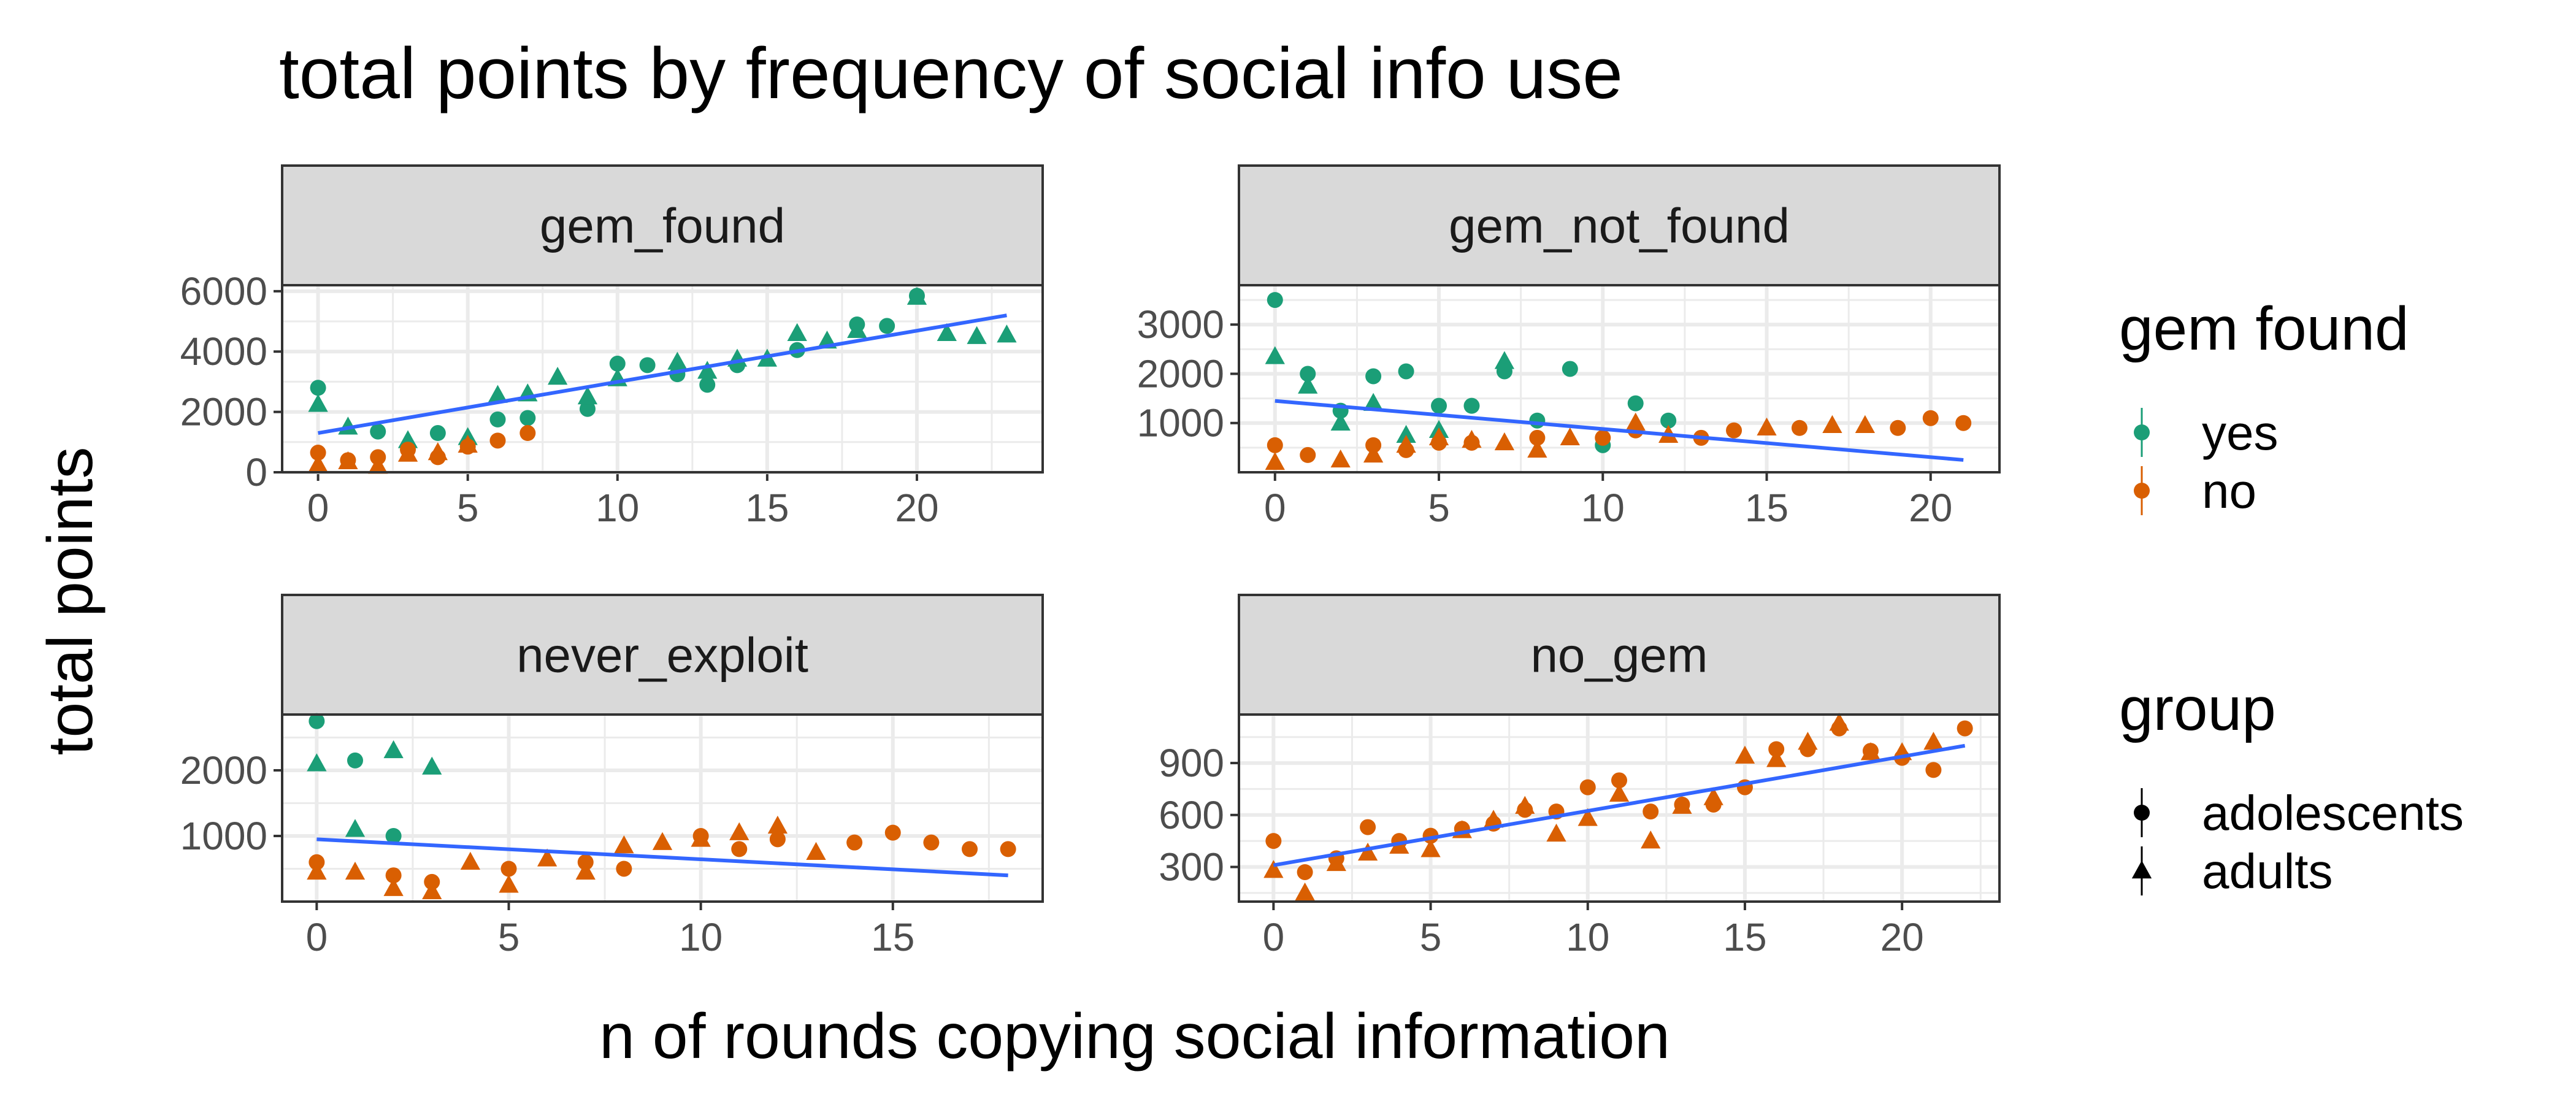 This screenshot has height=1104, width=2576. Describe the element at coordinates (223, 351) in the screenshot. I see `y-tick-label: 4000` at that location.